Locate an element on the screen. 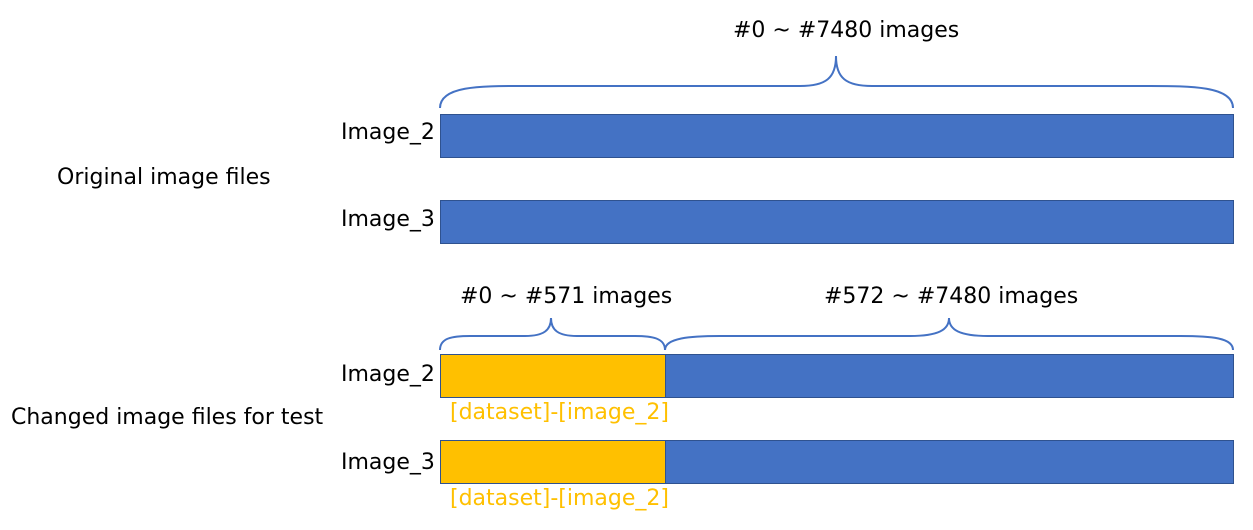 The height and width of the screenshot is (530, 1253). row-label-original-image2: Image_2 is located at coordinates (388, 132).